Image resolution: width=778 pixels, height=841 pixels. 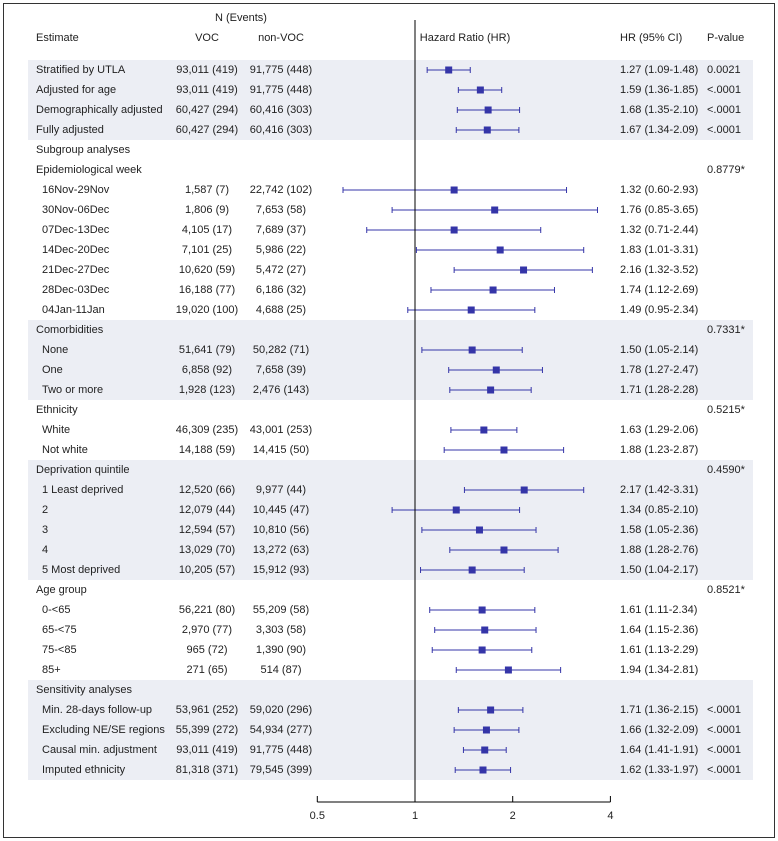 I want to click on p-value: 0.0021, so click(x=724, y=70).